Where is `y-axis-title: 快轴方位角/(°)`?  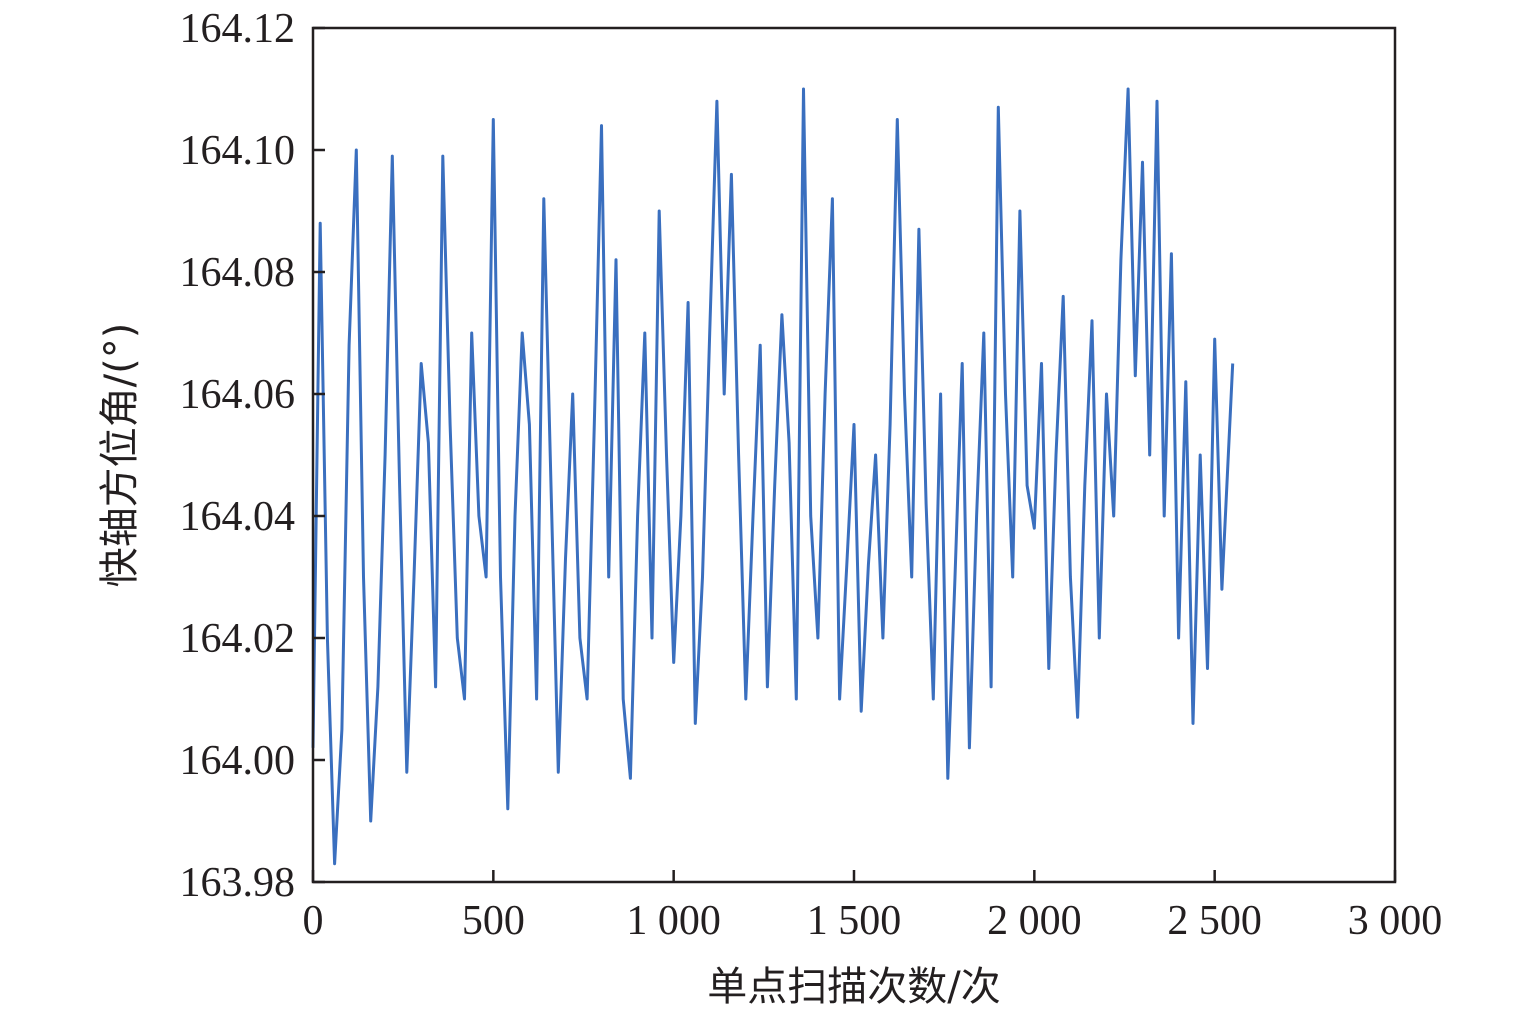
y-axis-title: 快轴方位角/(°) is located at coordinates (120, 455).